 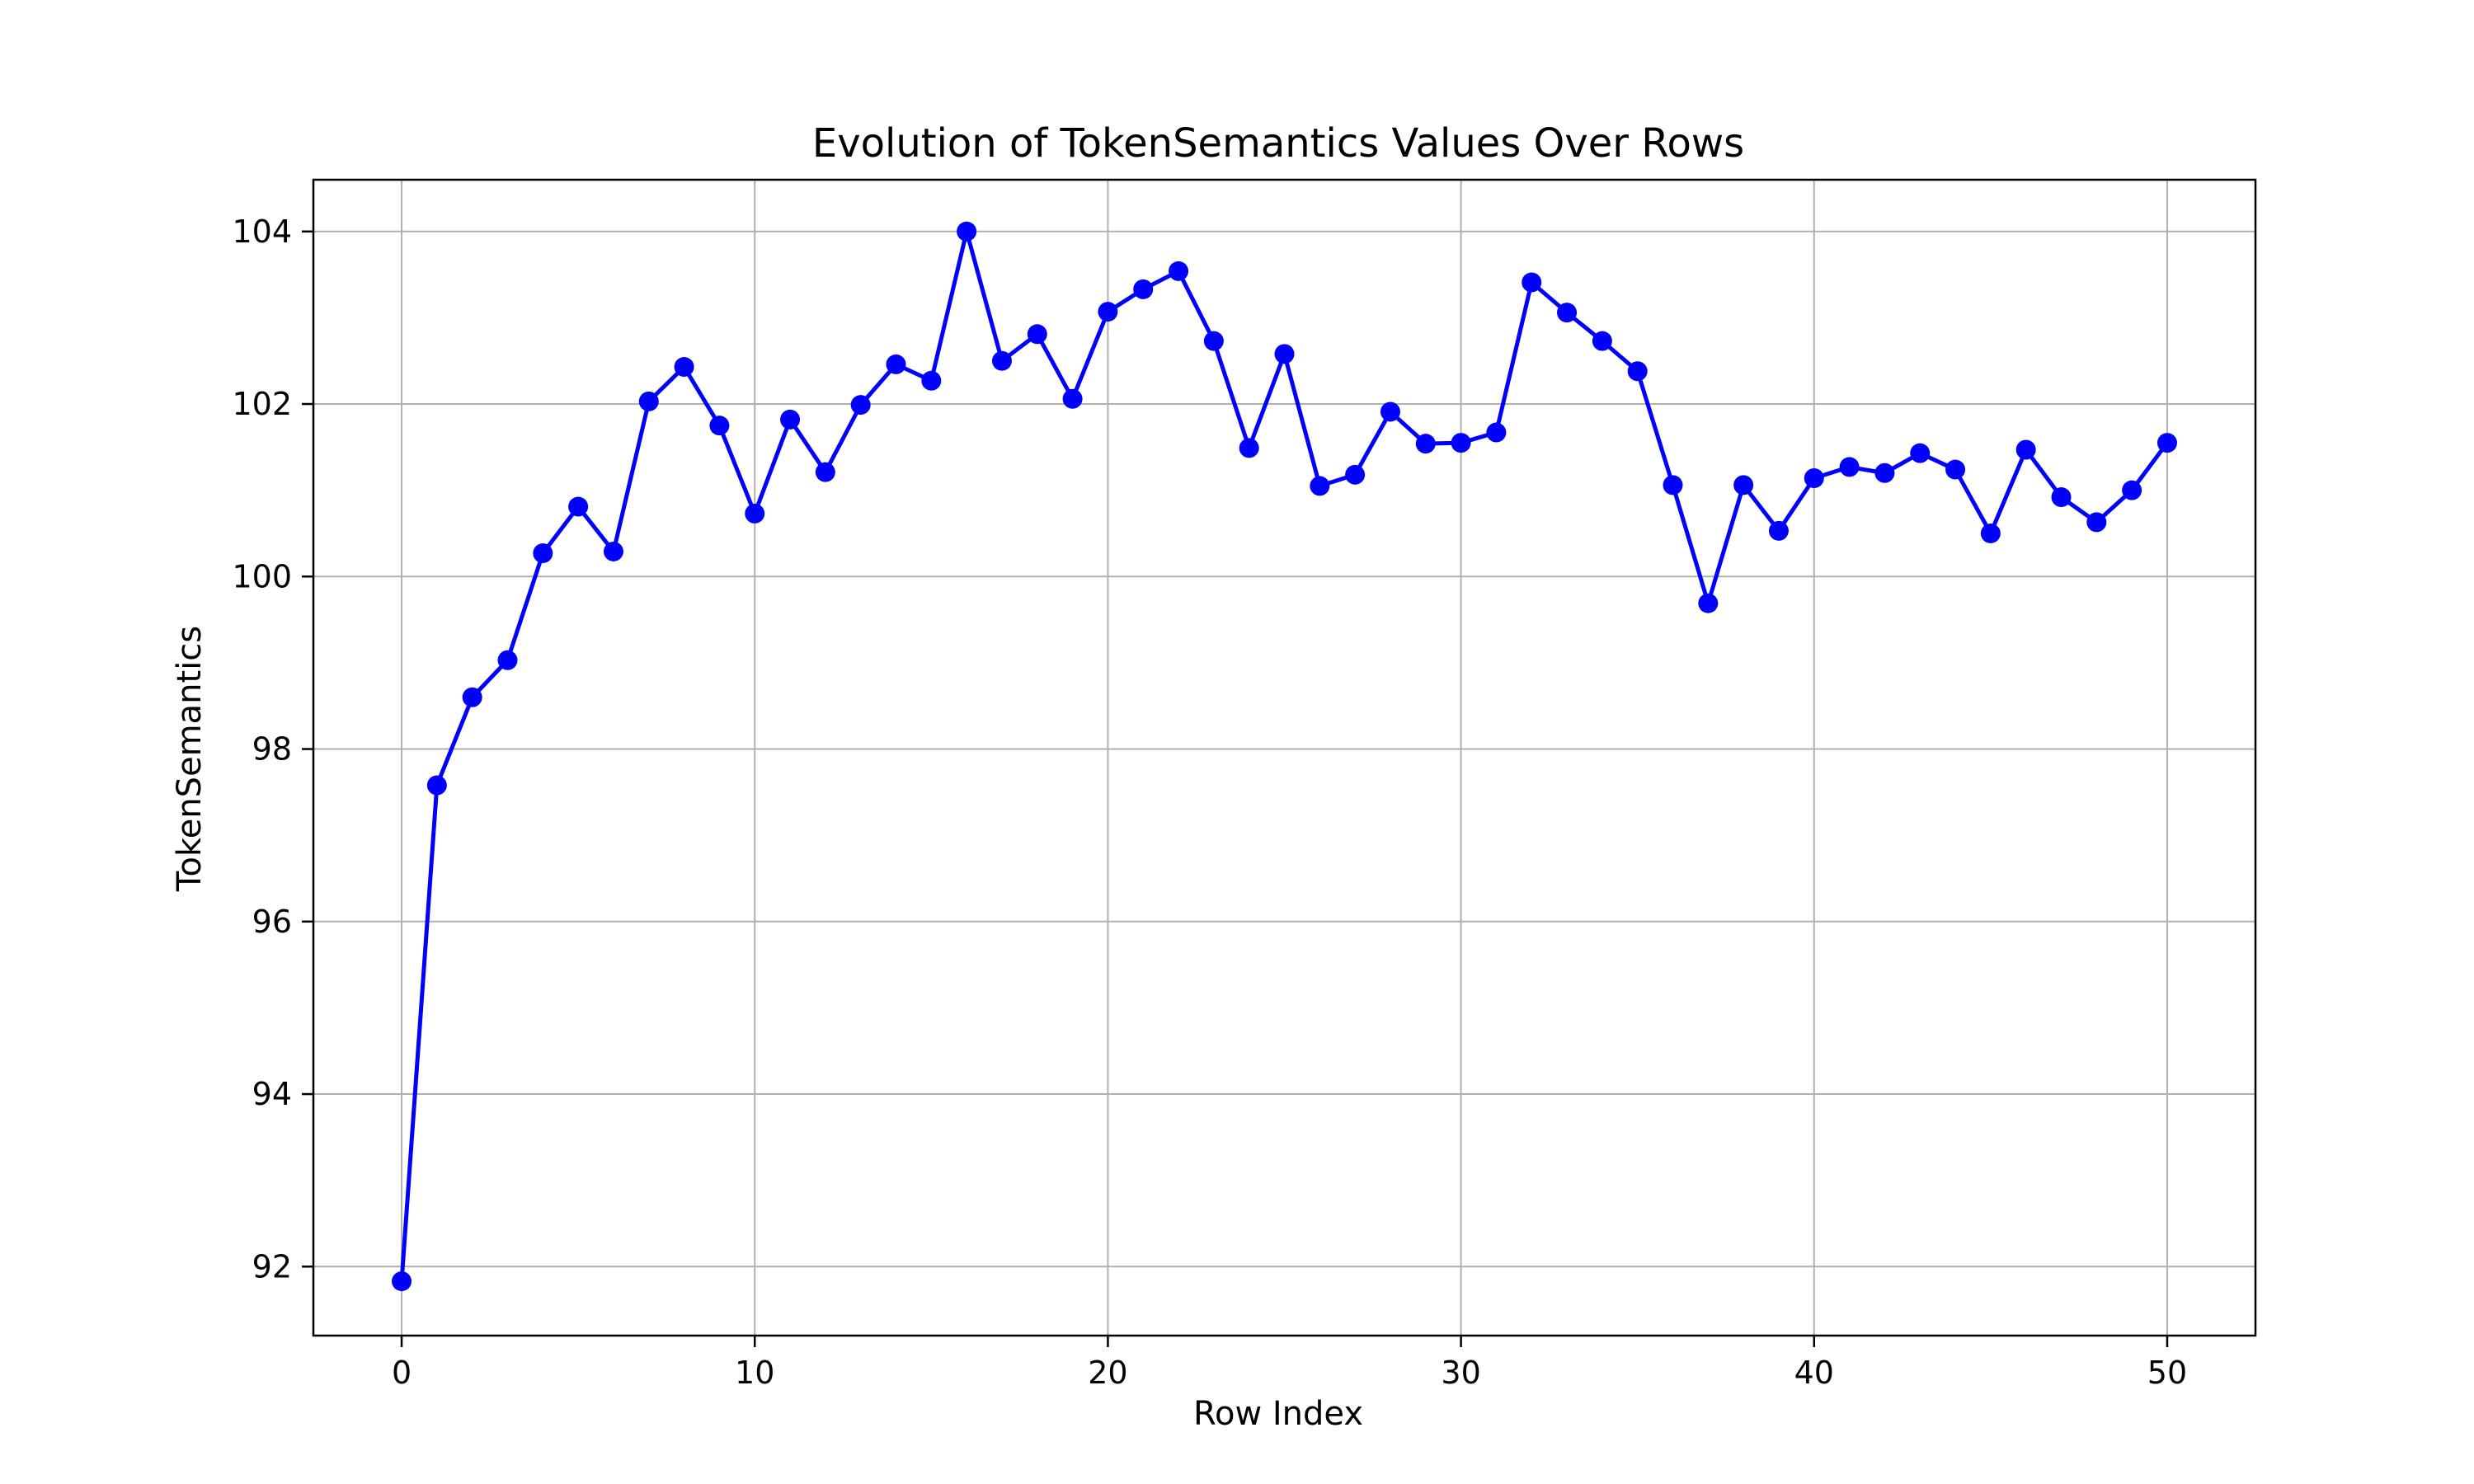 What do you see at coordinates (262, 404) in the screenshot?
I see `y-tick-label: 102` at bounding box center [262, 404].